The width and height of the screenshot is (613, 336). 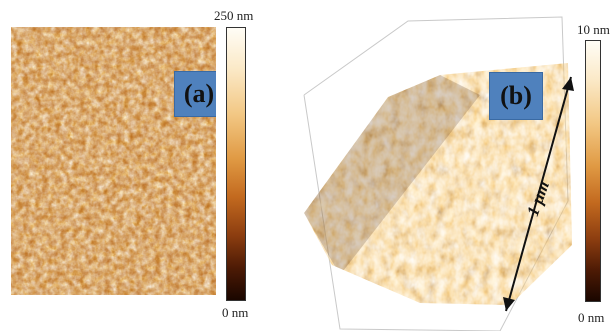 What do you see at coordinates (236, 164) in the screenshot?
I see `height-colorbar-a` at bounding box center [236, 164].